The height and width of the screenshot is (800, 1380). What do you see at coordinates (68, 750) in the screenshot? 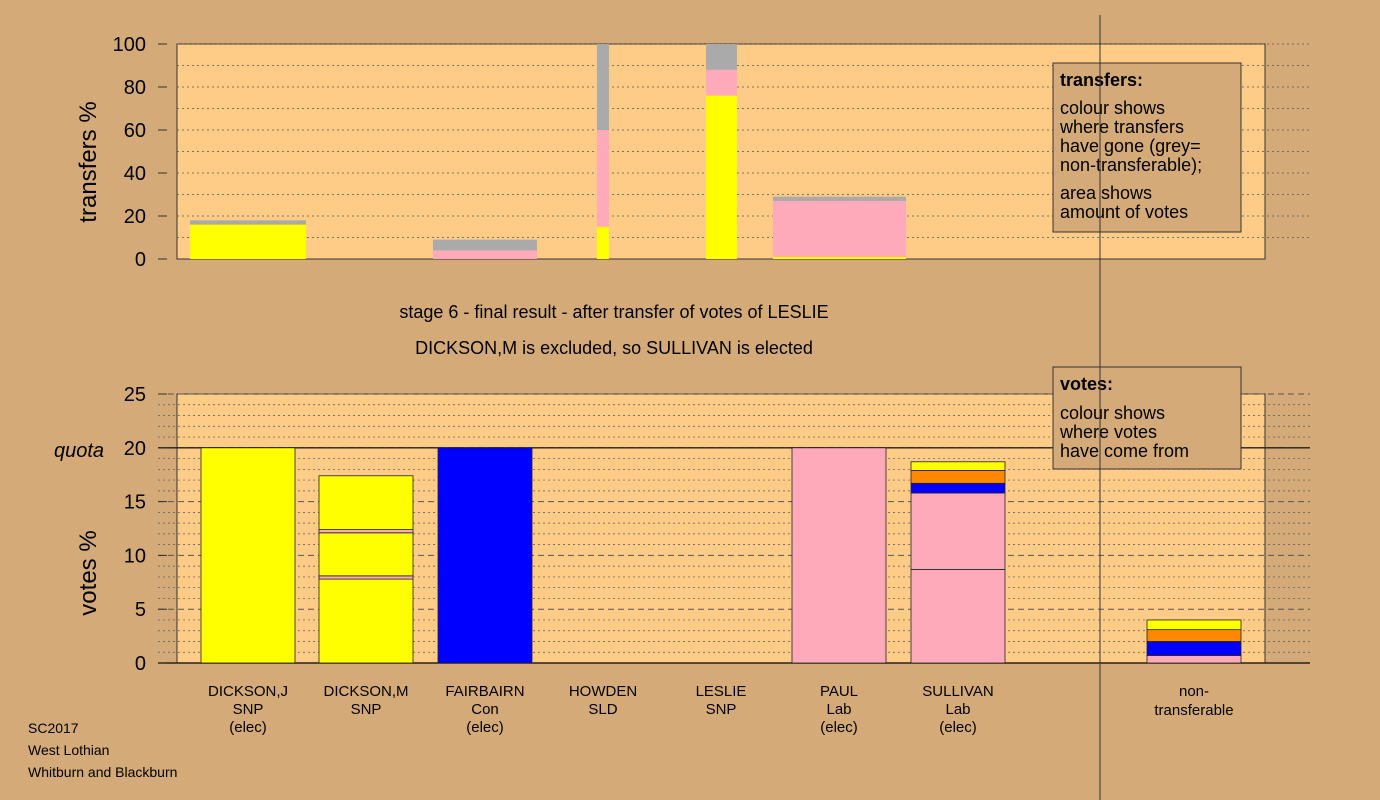
I see `footer-council: West Lothian` at bounding box center [68, 750].